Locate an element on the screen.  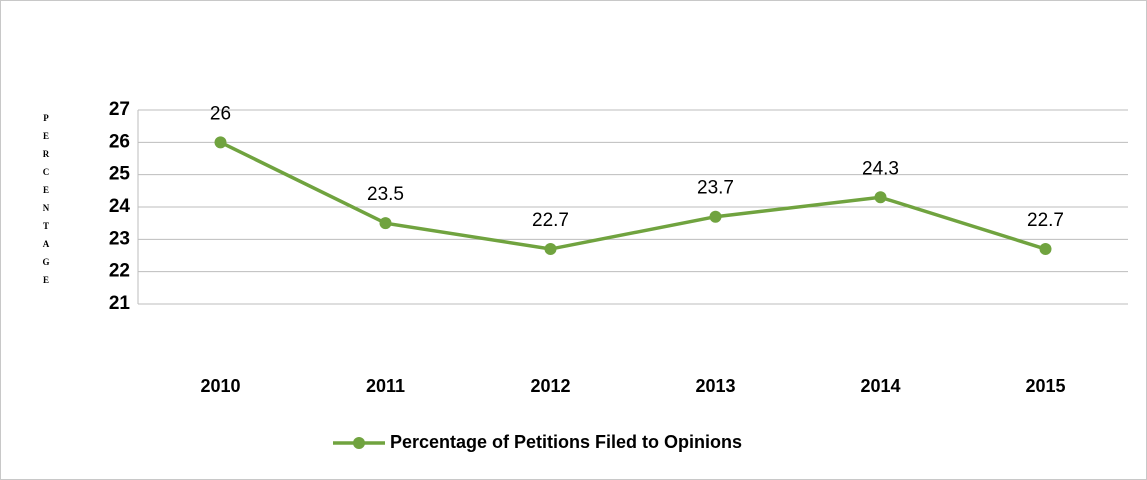
x-tick-label: 2013 is located at coordinates (715, 386).